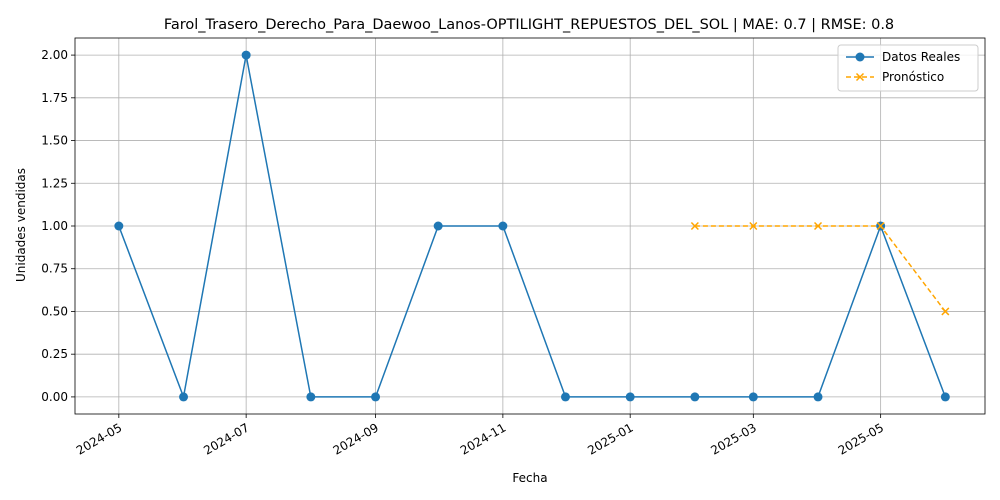  I want to click on x-tick-label: 2025-05, so click(861, 438).